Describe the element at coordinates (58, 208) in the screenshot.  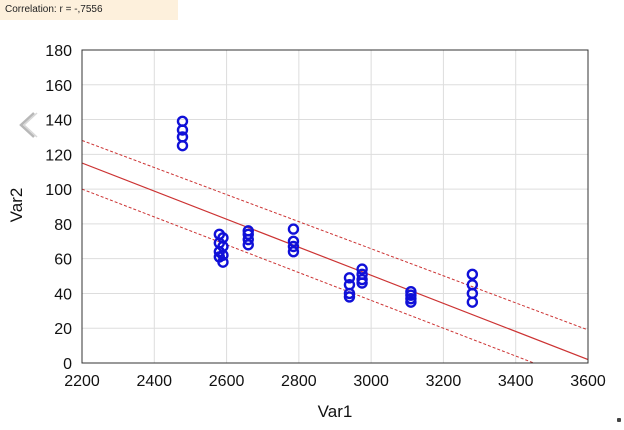
I see `y-tick-labels: 0 20 40 60 80 100 120 140 160 180` at that location.